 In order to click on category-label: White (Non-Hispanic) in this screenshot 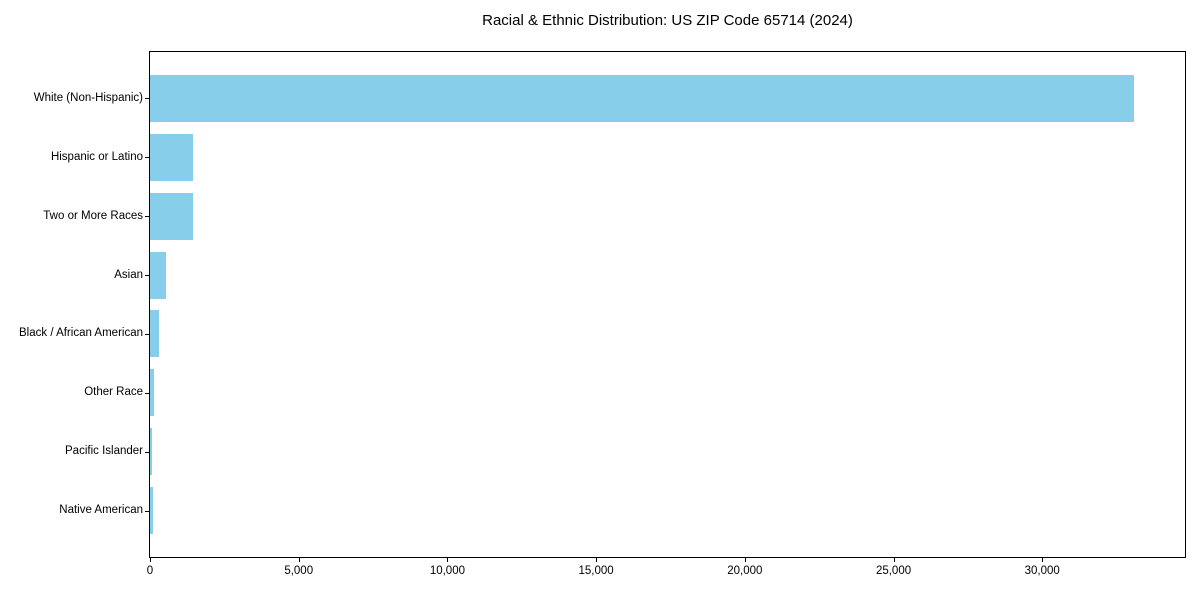, I will do `click(88, 97)`.